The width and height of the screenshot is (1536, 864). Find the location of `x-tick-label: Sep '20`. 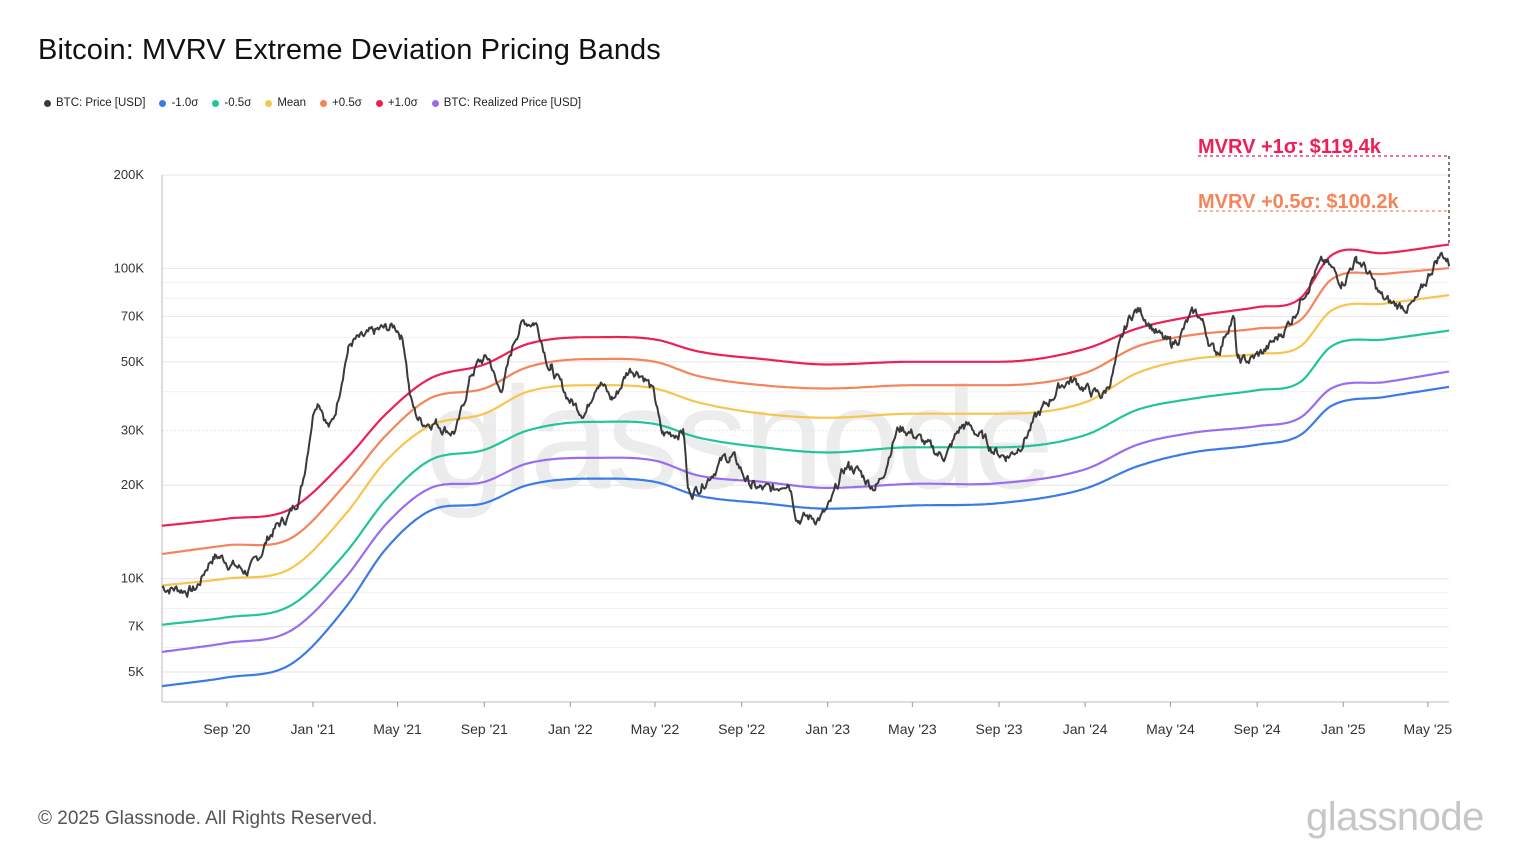

x-tick-label: Sep '20 is located at coordinates (226, 729).